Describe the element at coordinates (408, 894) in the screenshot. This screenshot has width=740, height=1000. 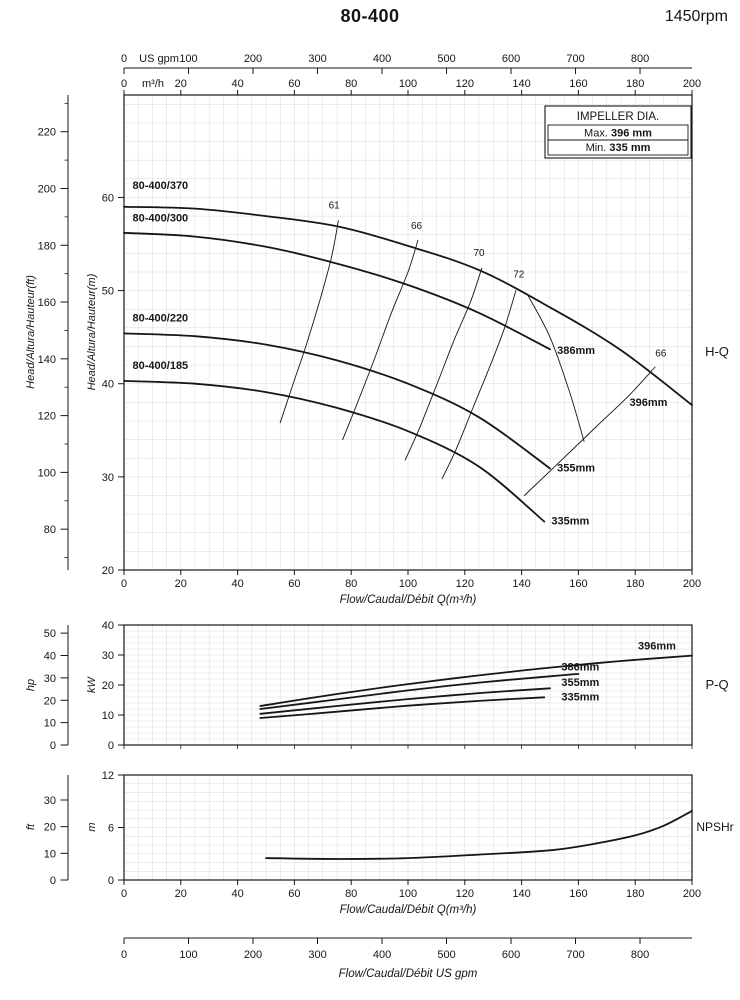
I see `np-x-tick-label: 100` at that location.